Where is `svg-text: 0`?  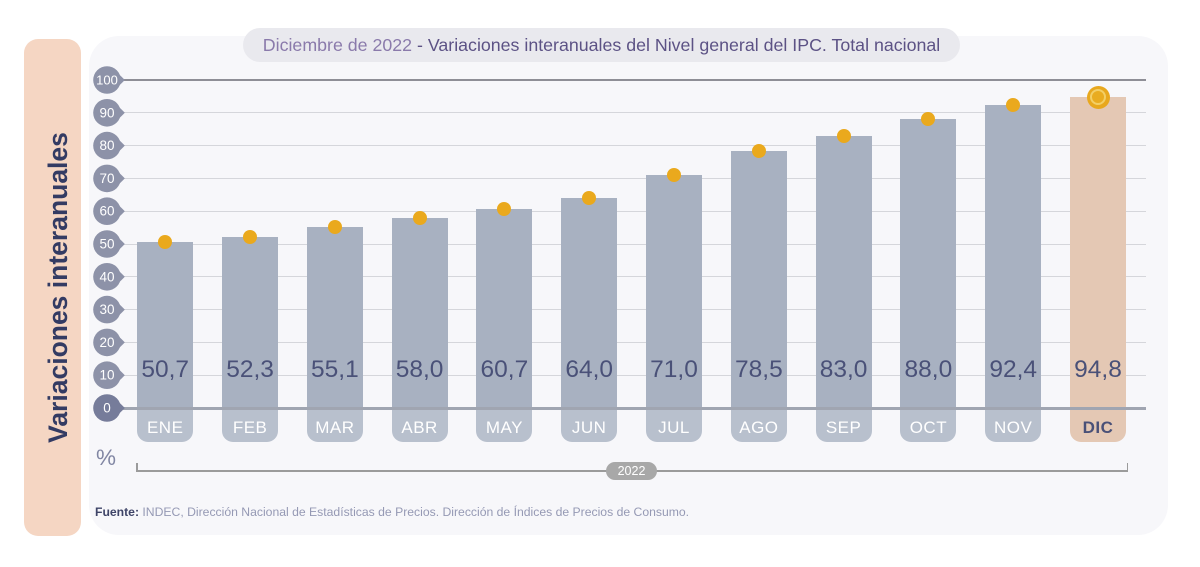
svg-text: 0 is located at coordinates (107, 408).